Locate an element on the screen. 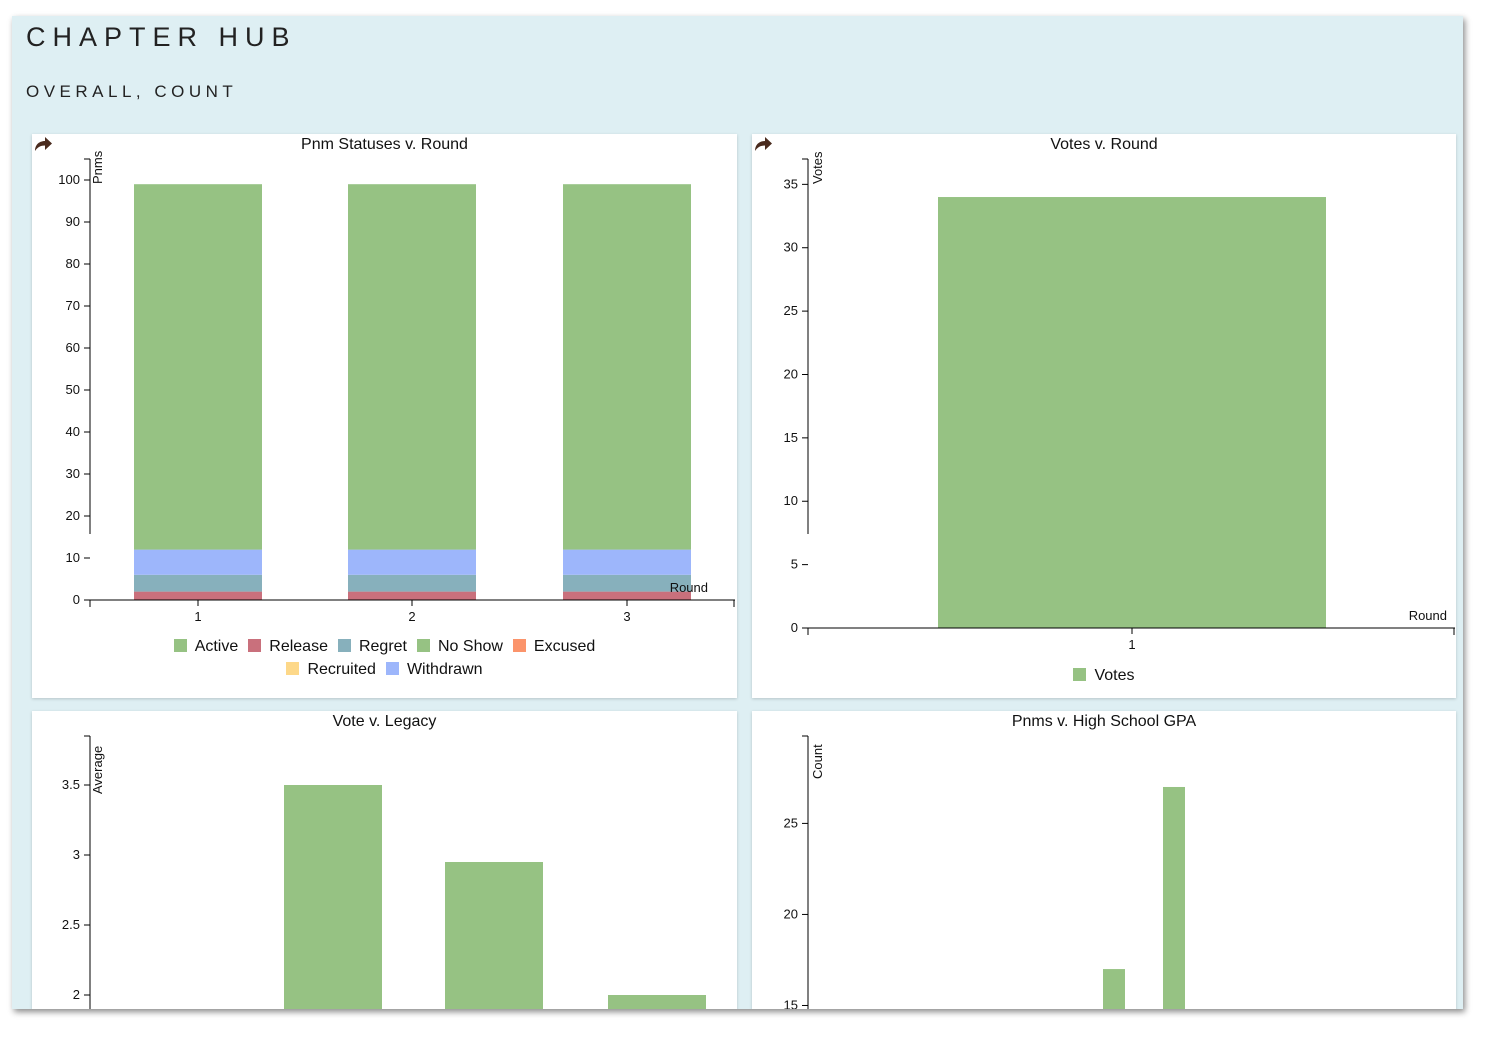 This screenshot has width=1505, height=1040. chart-legend: Votes is located at coordinates (1104, 675).